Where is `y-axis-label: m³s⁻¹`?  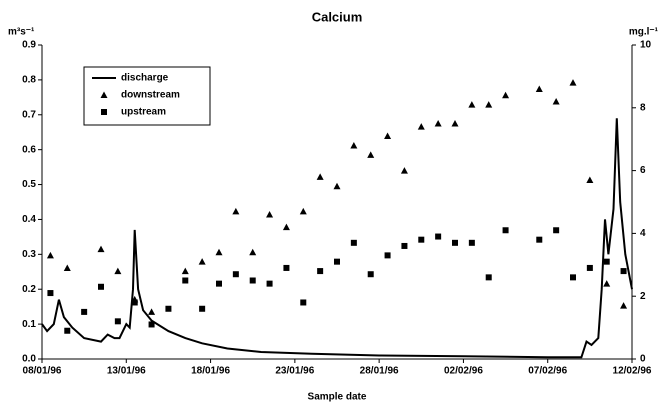
y-axis-label: m³s⁻¹ is located at coordinates (21, 32).